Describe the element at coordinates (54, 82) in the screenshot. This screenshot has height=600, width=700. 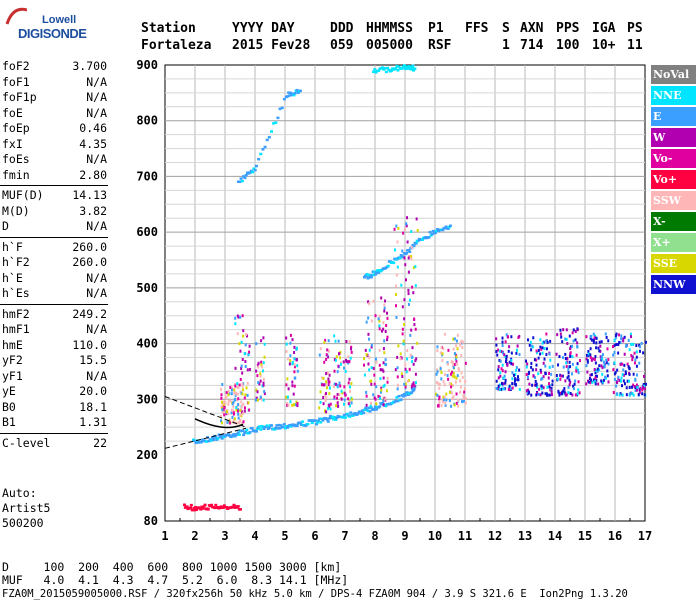
I see `param-params_group1-1: foF1 N/A` at that location.